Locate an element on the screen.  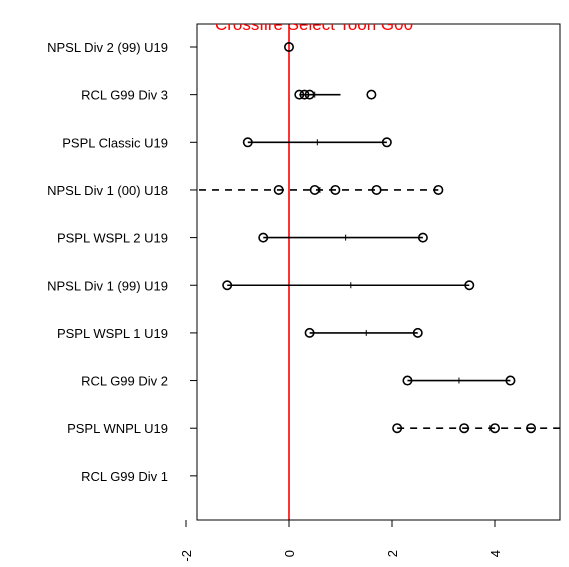
x-tick-label: 4 is located at coordinates (495, 553).